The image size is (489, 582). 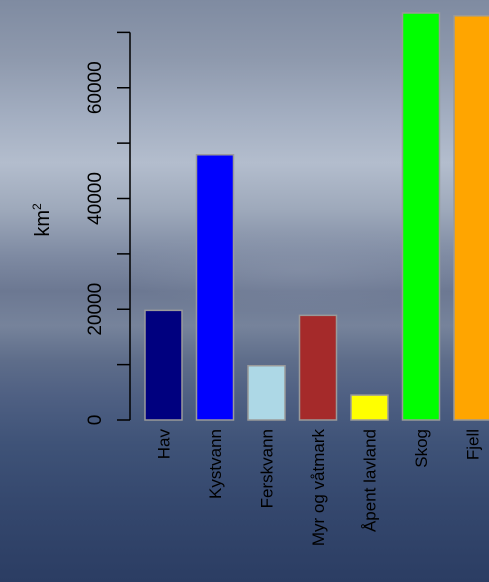 What do you see at coordinates (163, 365) in the screenshot?
I see `bar-hav` at bounding box center [163, 365].